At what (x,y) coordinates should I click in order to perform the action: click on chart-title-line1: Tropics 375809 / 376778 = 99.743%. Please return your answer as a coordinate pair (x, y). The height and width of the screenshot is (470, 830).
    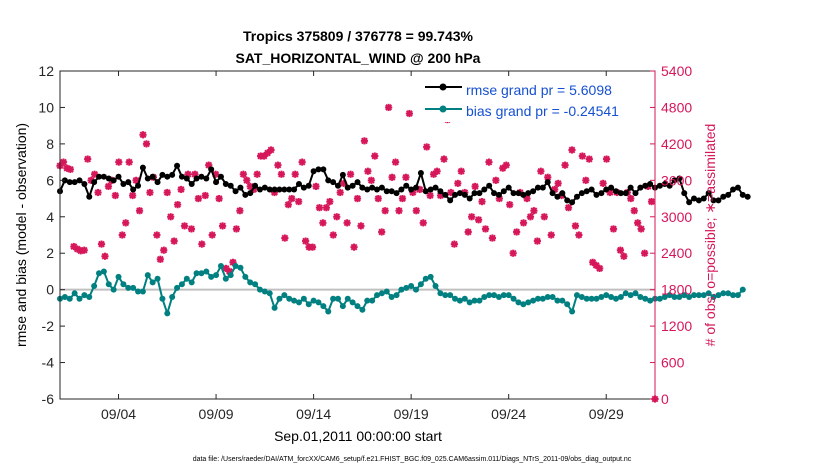
    Looking at the image, I should click on (358, 36).